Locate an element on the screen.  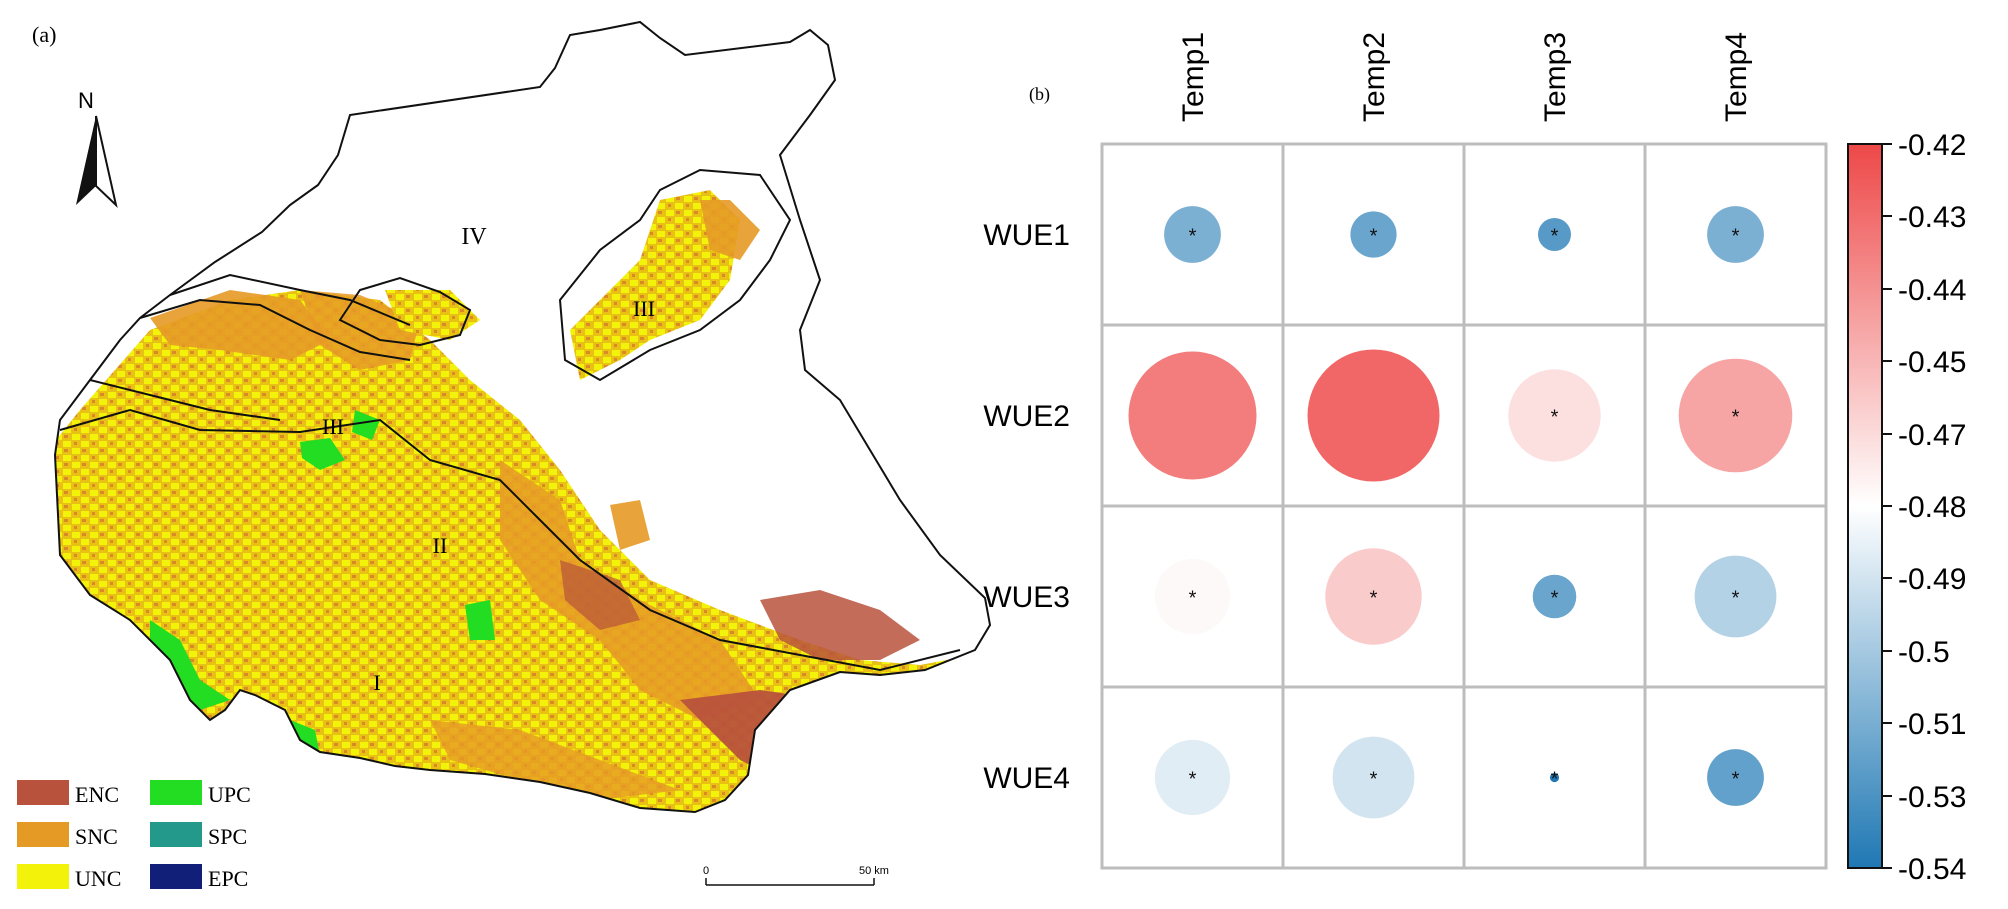
colorbar-tick-label: -0.44 is located at coordinates (1932, 290).